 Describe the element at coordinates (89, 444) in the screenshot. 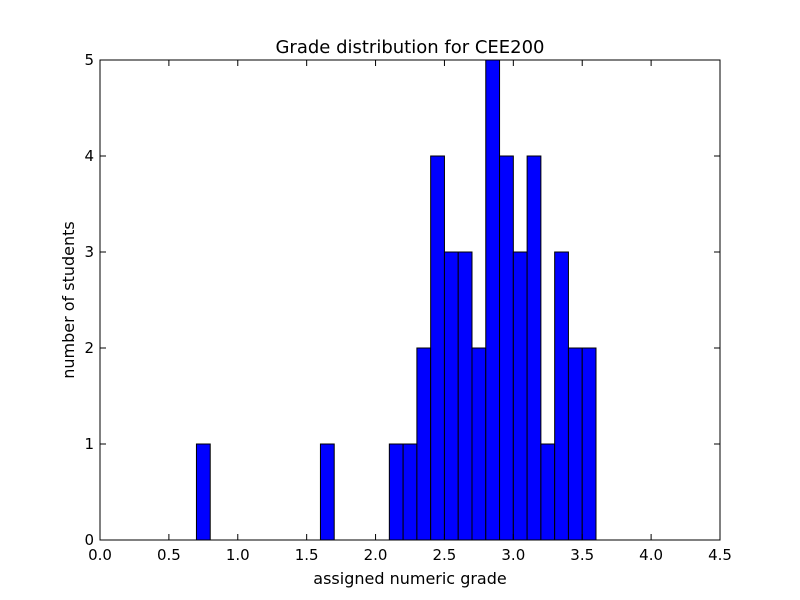

I see `y-tick-label-1: 1` at that location.